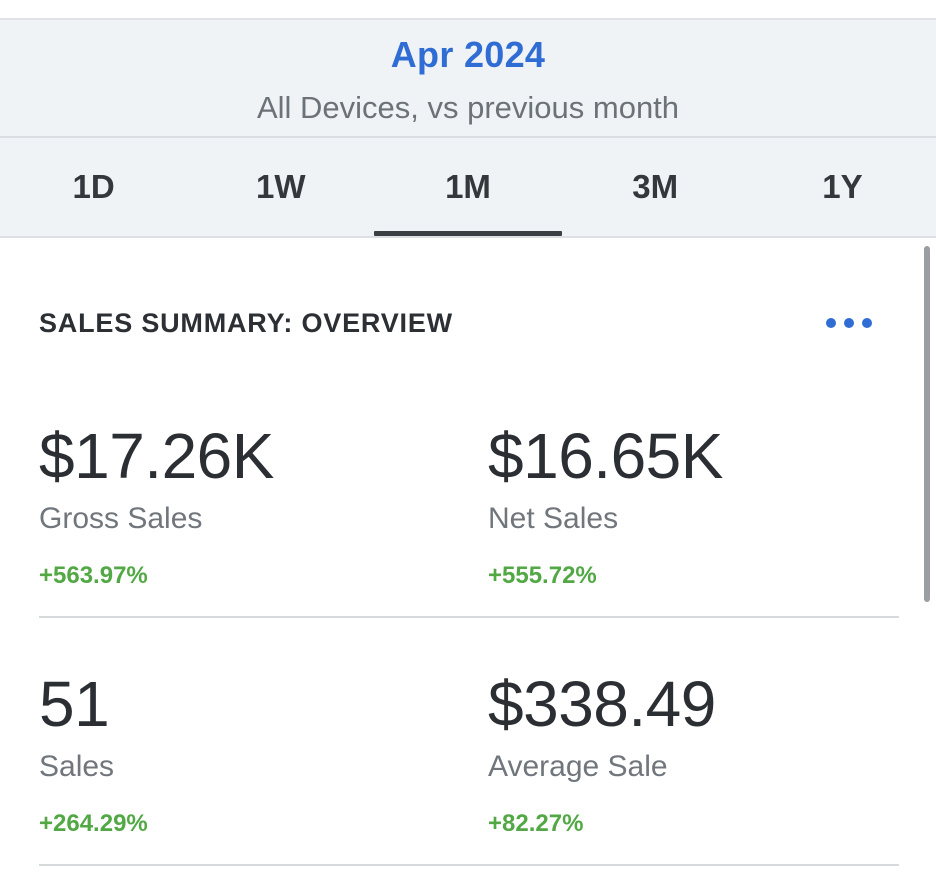 The height and width of the screenshot is (872, 936). Describe the element at coordinates (468, 54) in the screenshot. I see `period-title: Apr 2024` at that location.